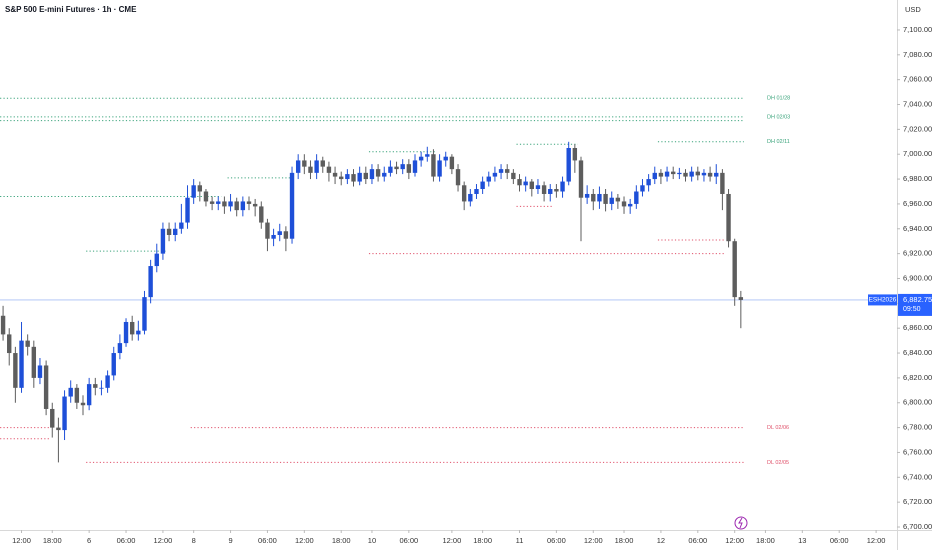 This screenshot has height=550, width=932. I want to click on countdown-label: 09:50, so click(912, 309).